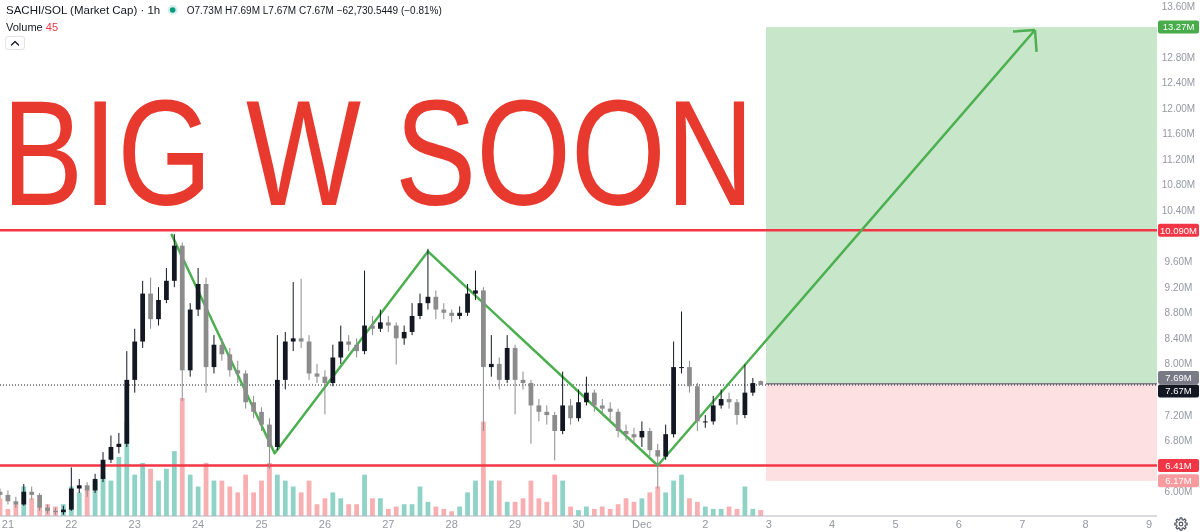 This screenshot has height=532, width=1200. I want to click on y-tick-label: 10.40M, so click(1178, 211).